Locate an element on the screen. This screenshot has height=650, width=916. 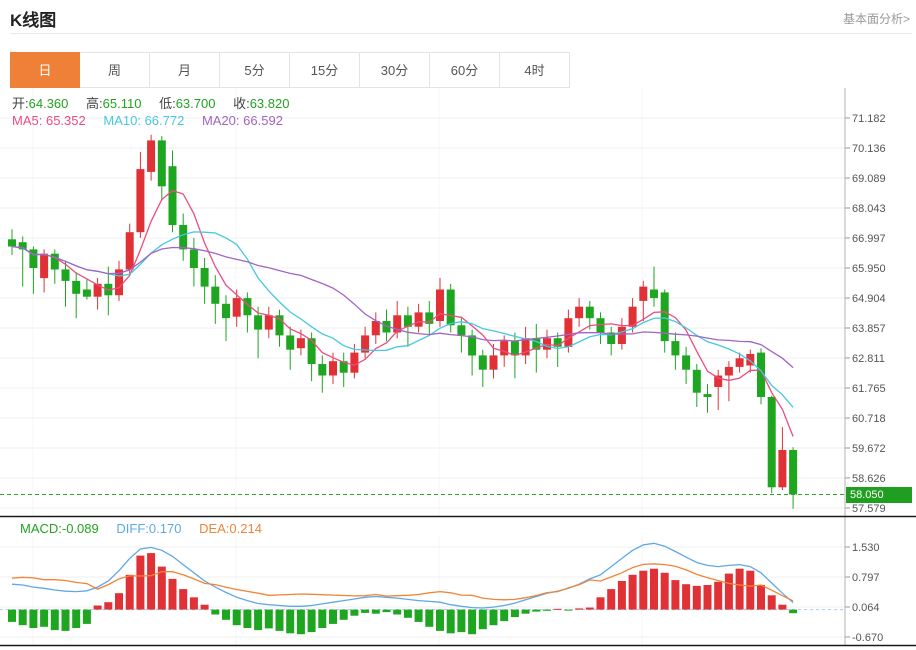
tab-4hour: 4时 is located at coordinates (535, 70).